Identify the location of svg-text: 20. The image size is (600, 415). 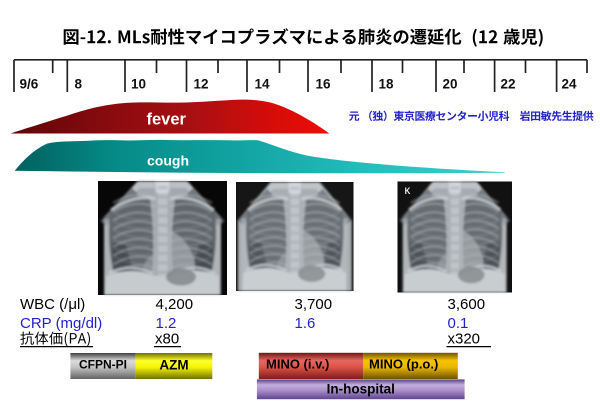
(450, 84).